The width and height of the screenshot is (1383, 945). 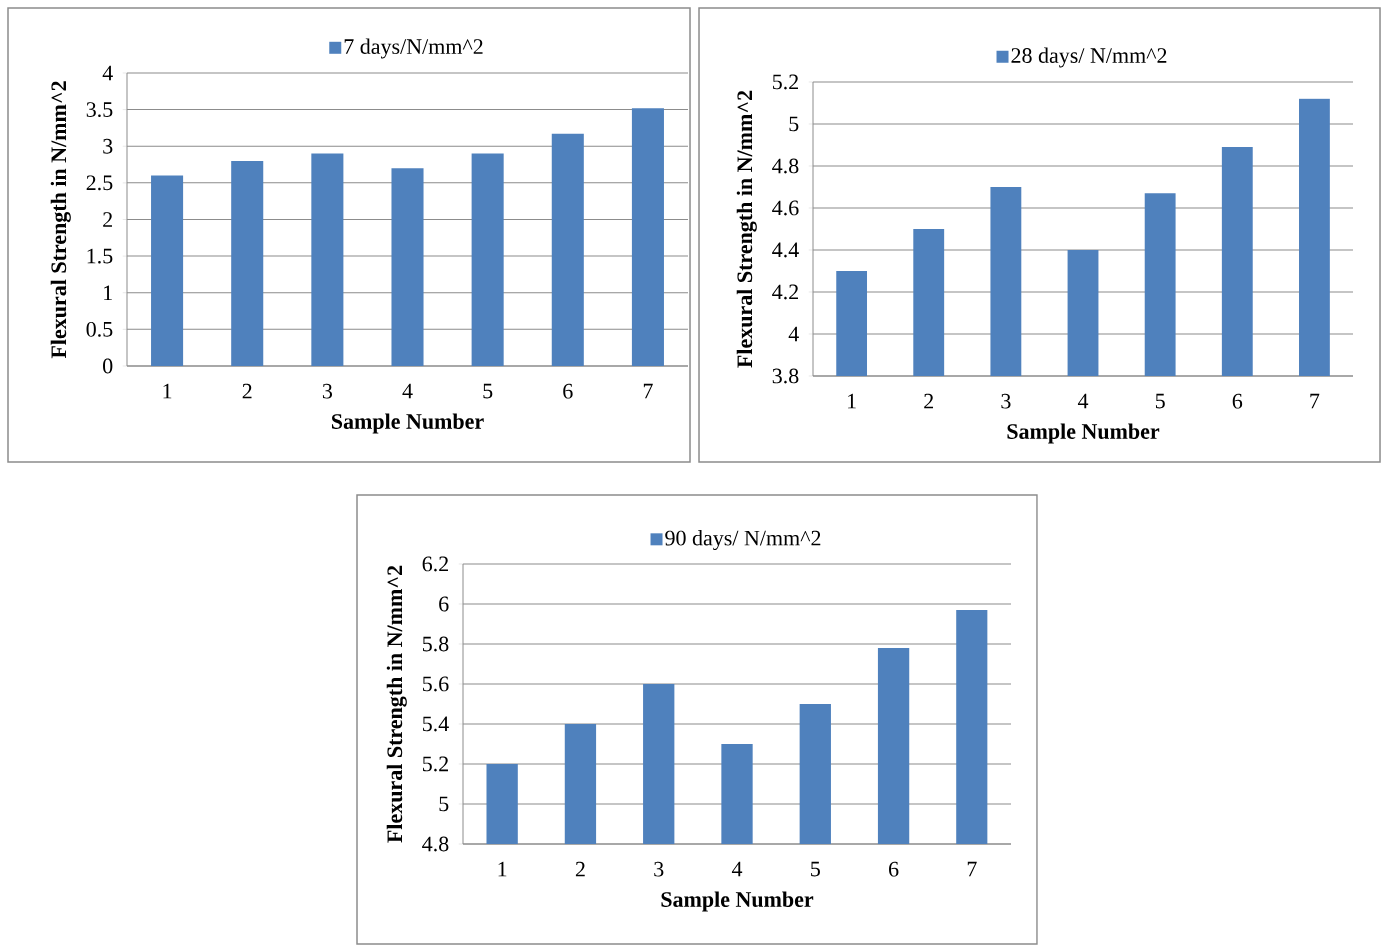 What do you see at coordinates (785, 250) in the screenshot?
I see `y-tick-label: 4.4` at bounding box center [785, 250].